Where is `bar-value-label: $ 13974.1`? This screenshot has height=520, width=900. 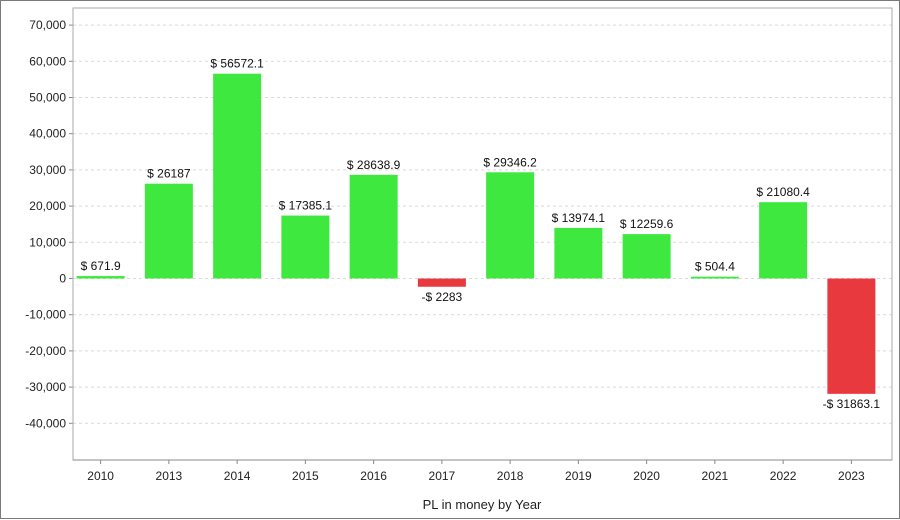
bar-value-label: $ 13974.1 is located at coordinates (579, 218).